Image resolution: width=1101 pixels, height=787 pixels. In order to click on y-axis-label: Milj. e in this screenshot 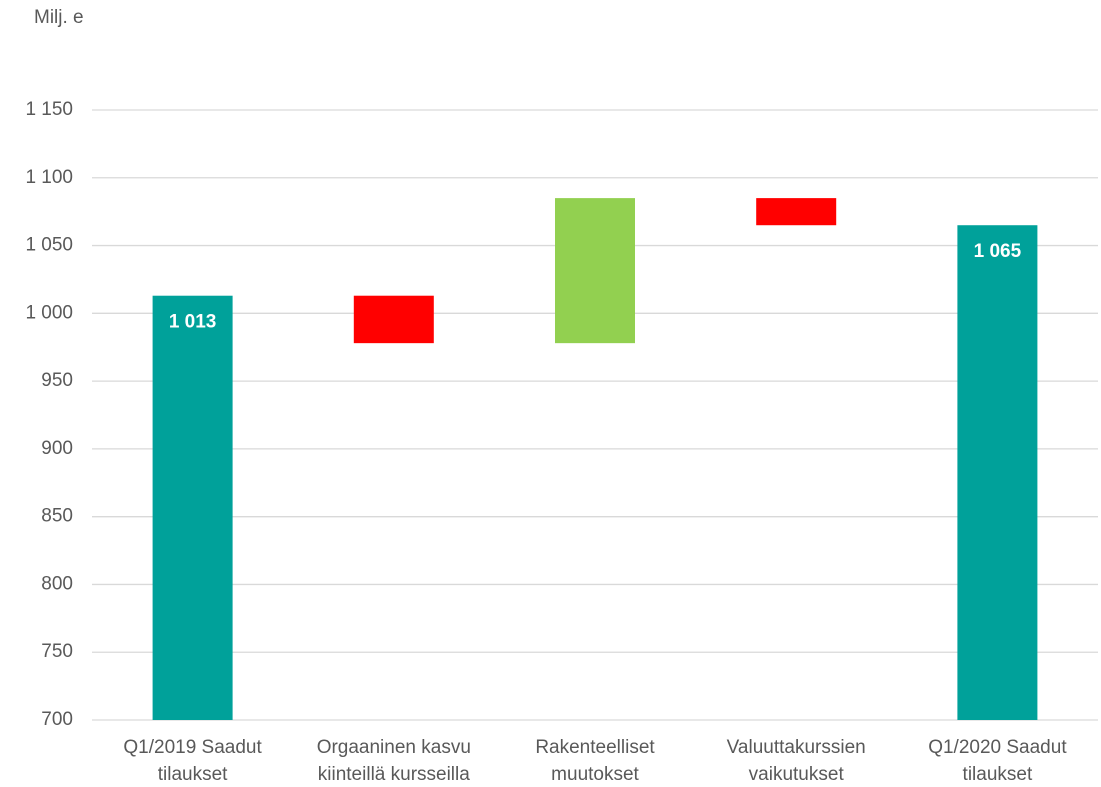, I will do `click(59, 17)`.